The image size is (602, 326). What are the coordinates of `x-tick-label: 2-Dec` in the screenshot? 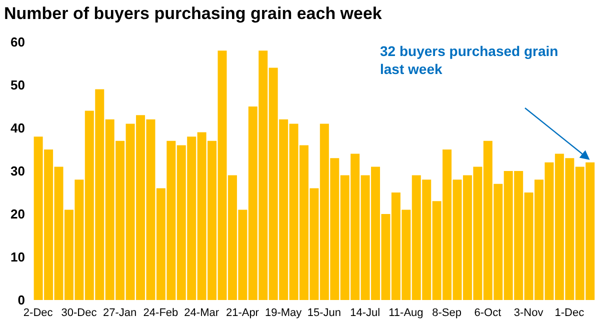 It's located at (38, 312).